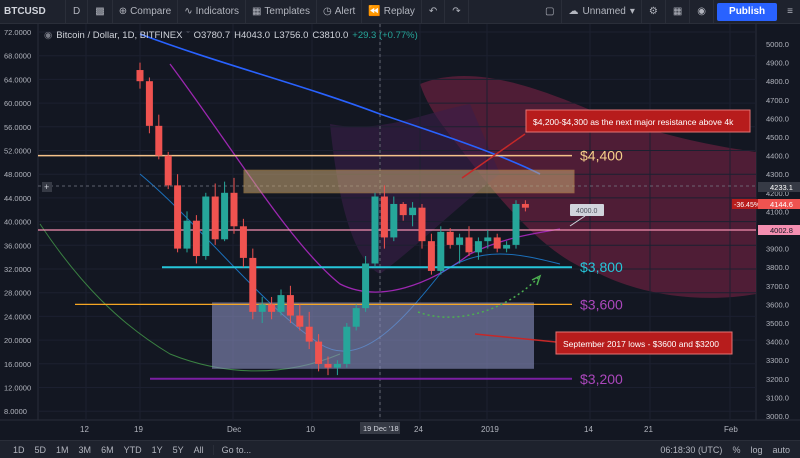 The height and width of the screenshot is (458, 800). I want to click on interval-button: D, so click(77, 12).